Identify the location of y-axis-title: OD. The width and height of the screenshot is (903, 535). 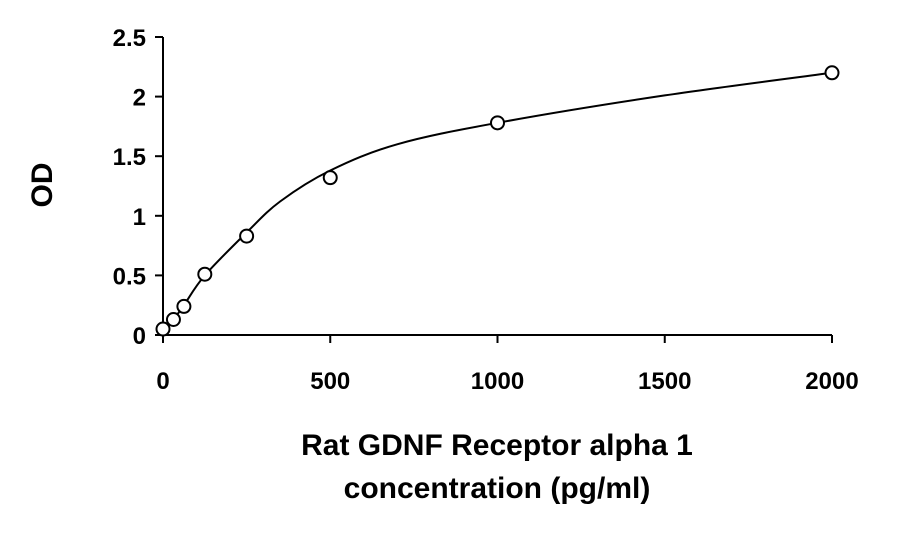
(42, 185).